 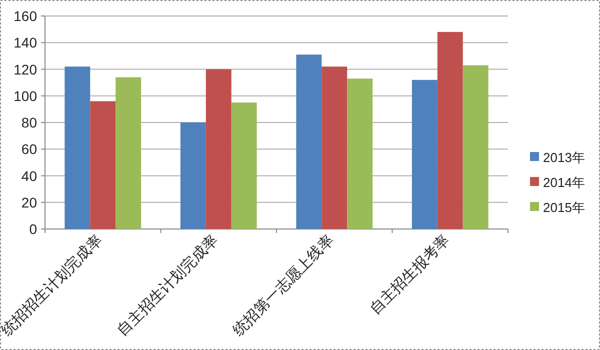 What do you see at coordinates (409, 274) in the screenshot?
I see `x-tick-label: 自主招生报考率` at bounding box center [409, 274].